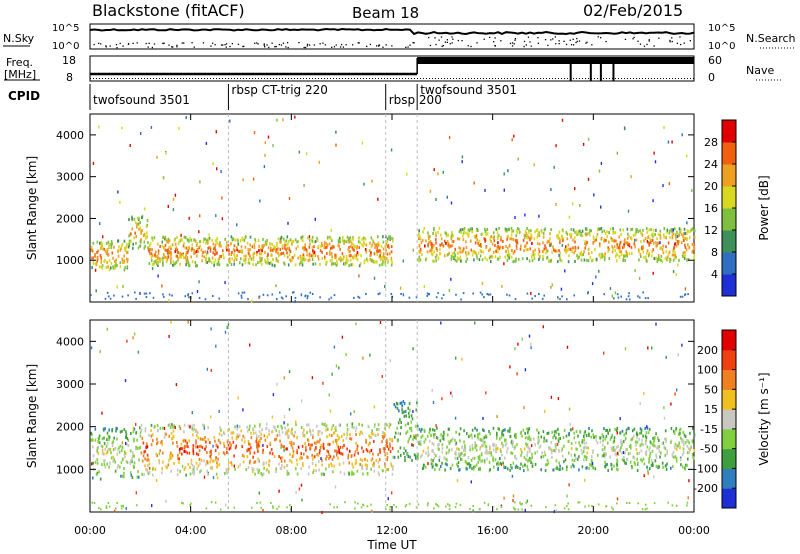  I want to click on colorbar-segment, so click(729, 131).